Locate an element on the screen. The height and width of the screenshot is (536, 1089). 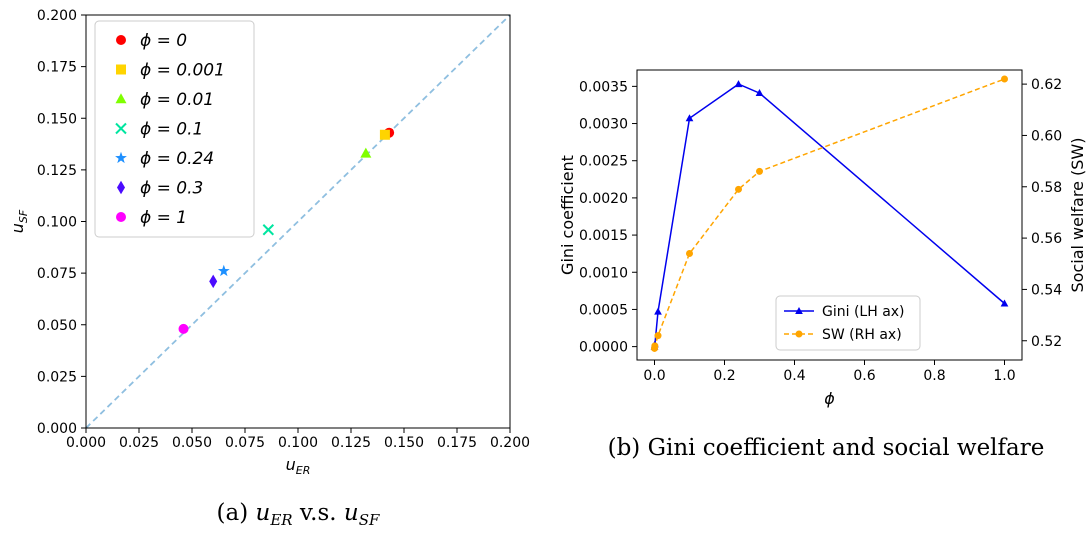
x-tick-label: 0.200 is located at coordinates (510, 443).